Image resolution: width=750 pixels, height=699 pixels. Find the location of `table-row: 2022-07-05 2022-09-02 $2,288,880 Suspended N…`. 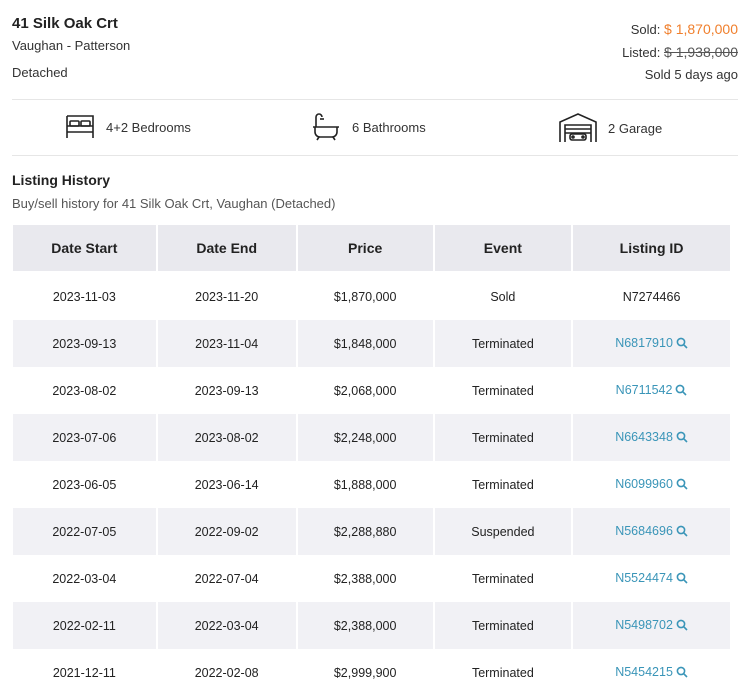

table-row: 2022-07-05 2022-09-02 $2,288,880 Suspended N… is located at coordinates (371, 531).